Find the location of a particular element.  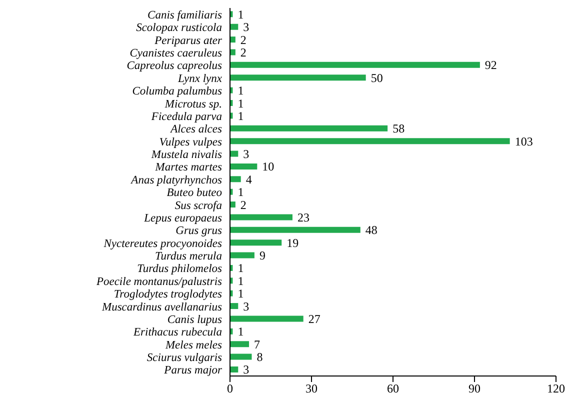

data-label: 23 is located at coordinates (303, 217).